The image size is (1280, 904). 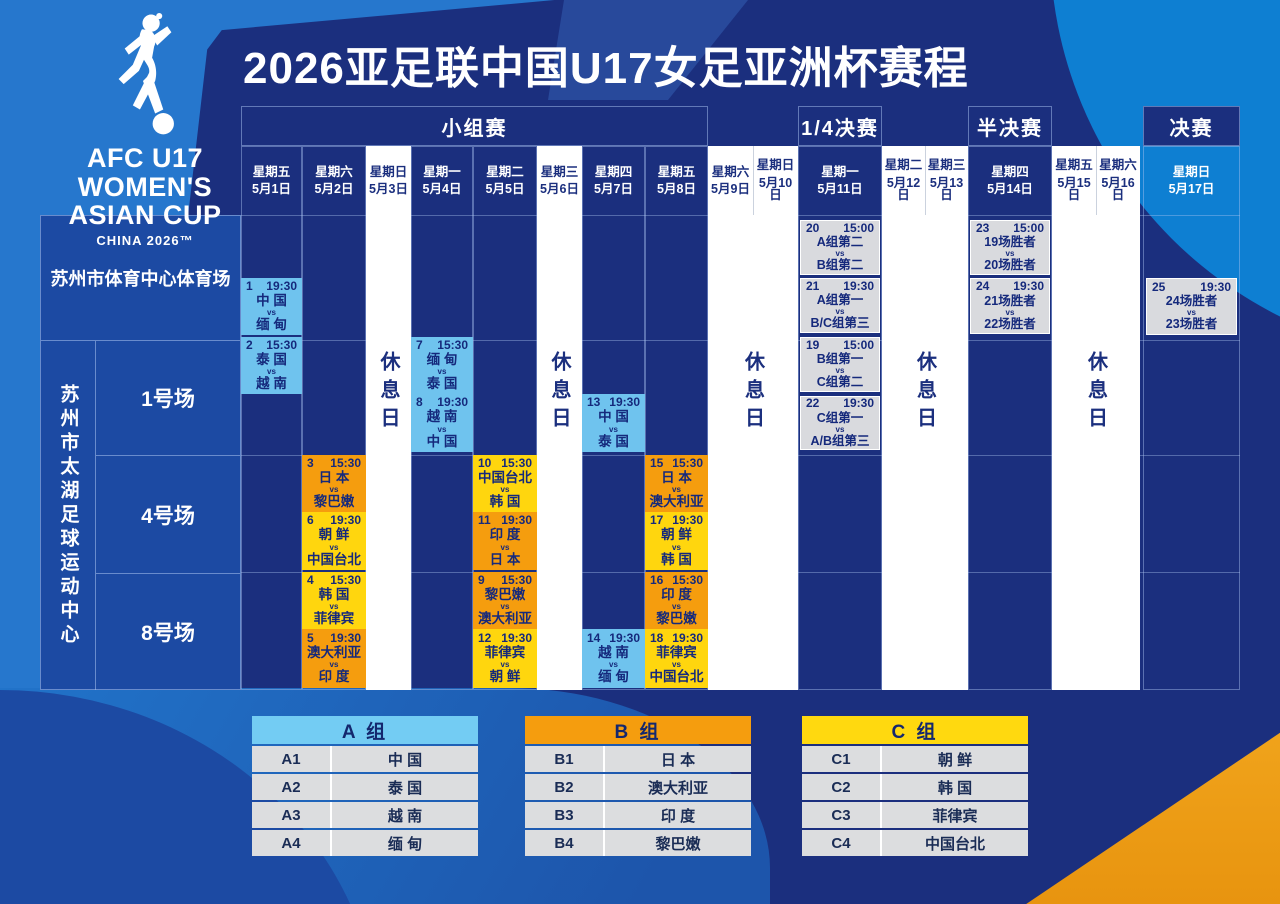 What do you see at coordinates (505, 600) in the screenshot?
I see `match-cell-9: 9 15:30 黎巴嫩 vs 澳大利亚` at bounding box center [505, 600].